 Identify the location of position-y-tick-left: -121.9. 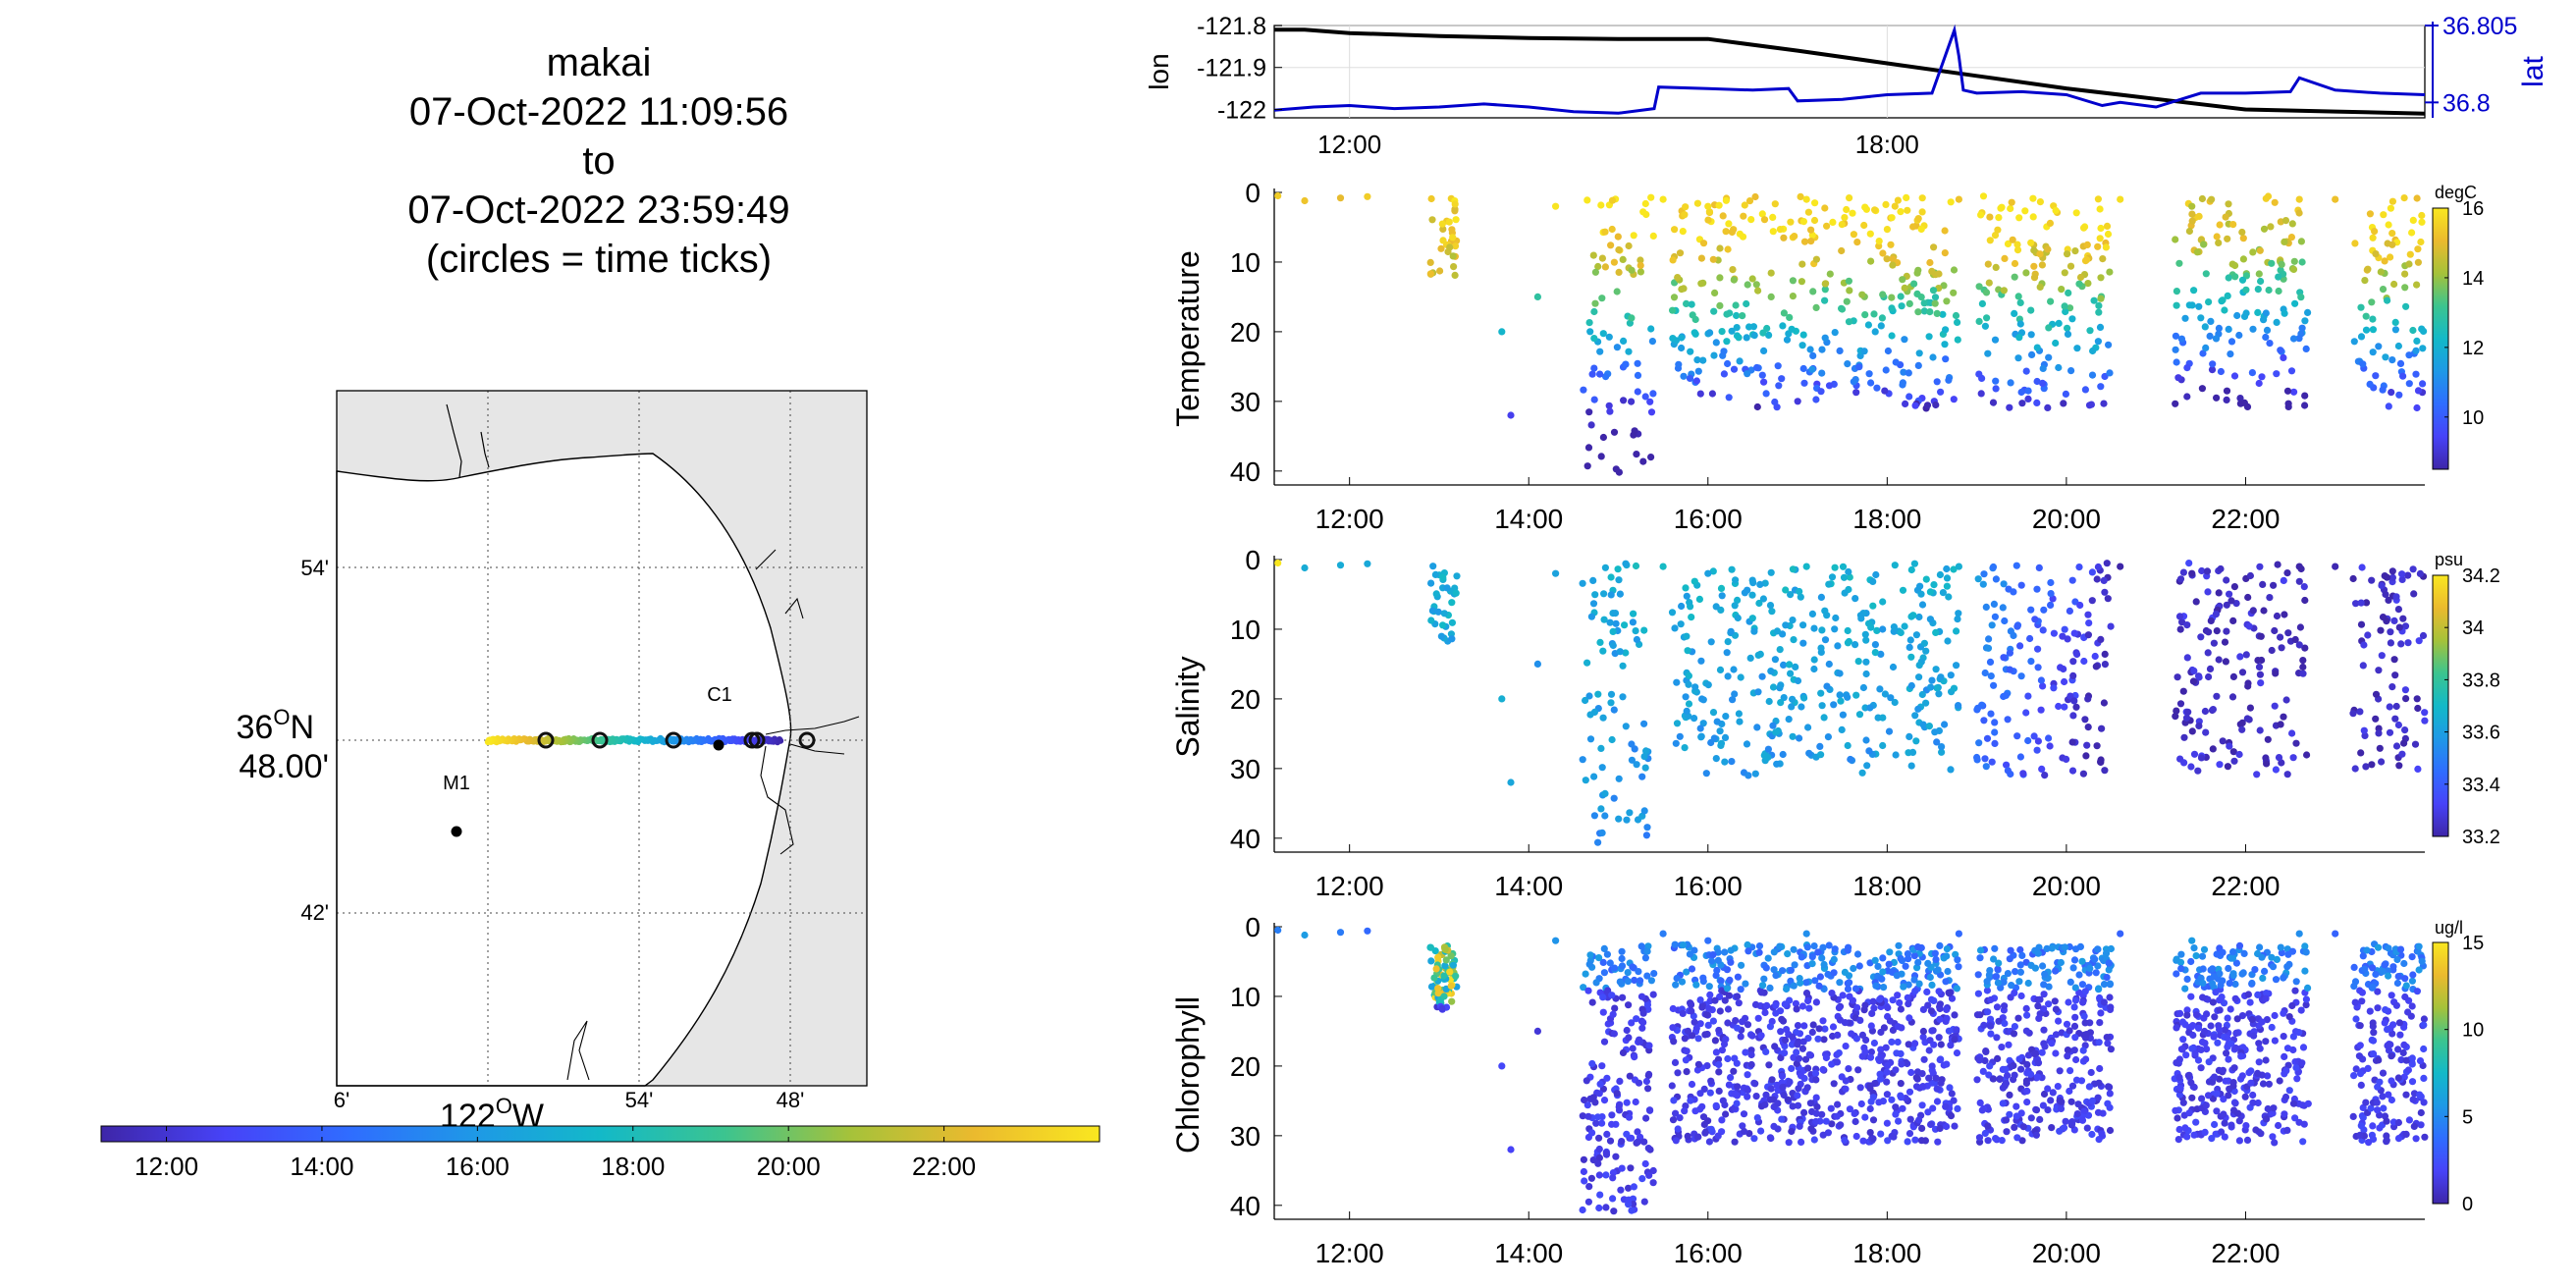
(1231, 68).